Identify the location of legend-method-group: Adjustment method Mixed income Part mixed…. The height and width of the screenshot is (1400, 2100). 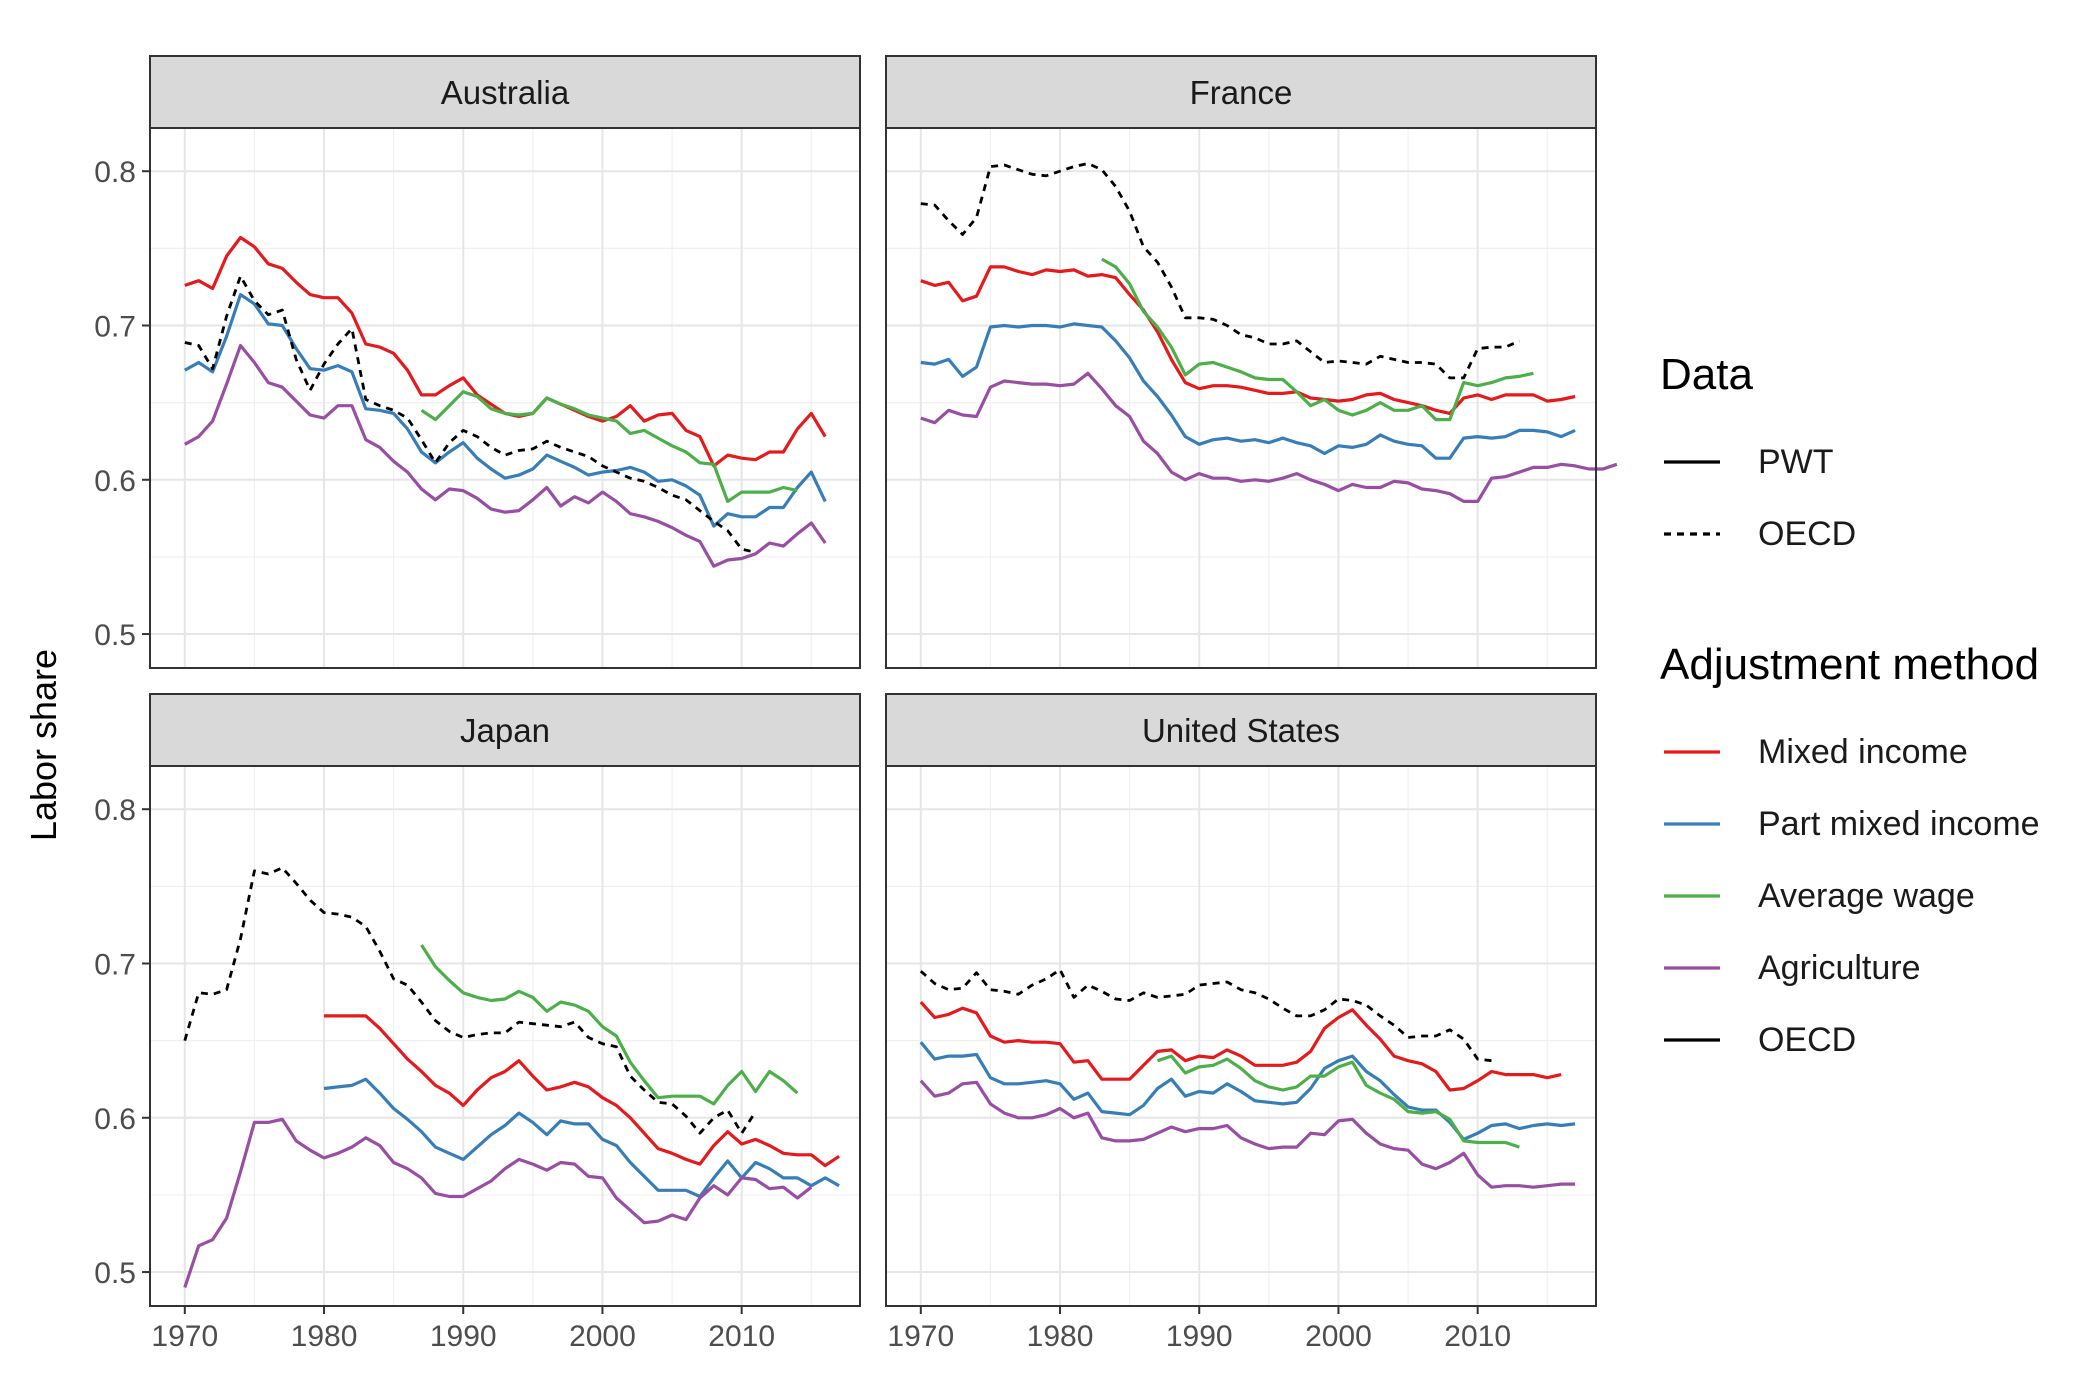
(1875, 858).